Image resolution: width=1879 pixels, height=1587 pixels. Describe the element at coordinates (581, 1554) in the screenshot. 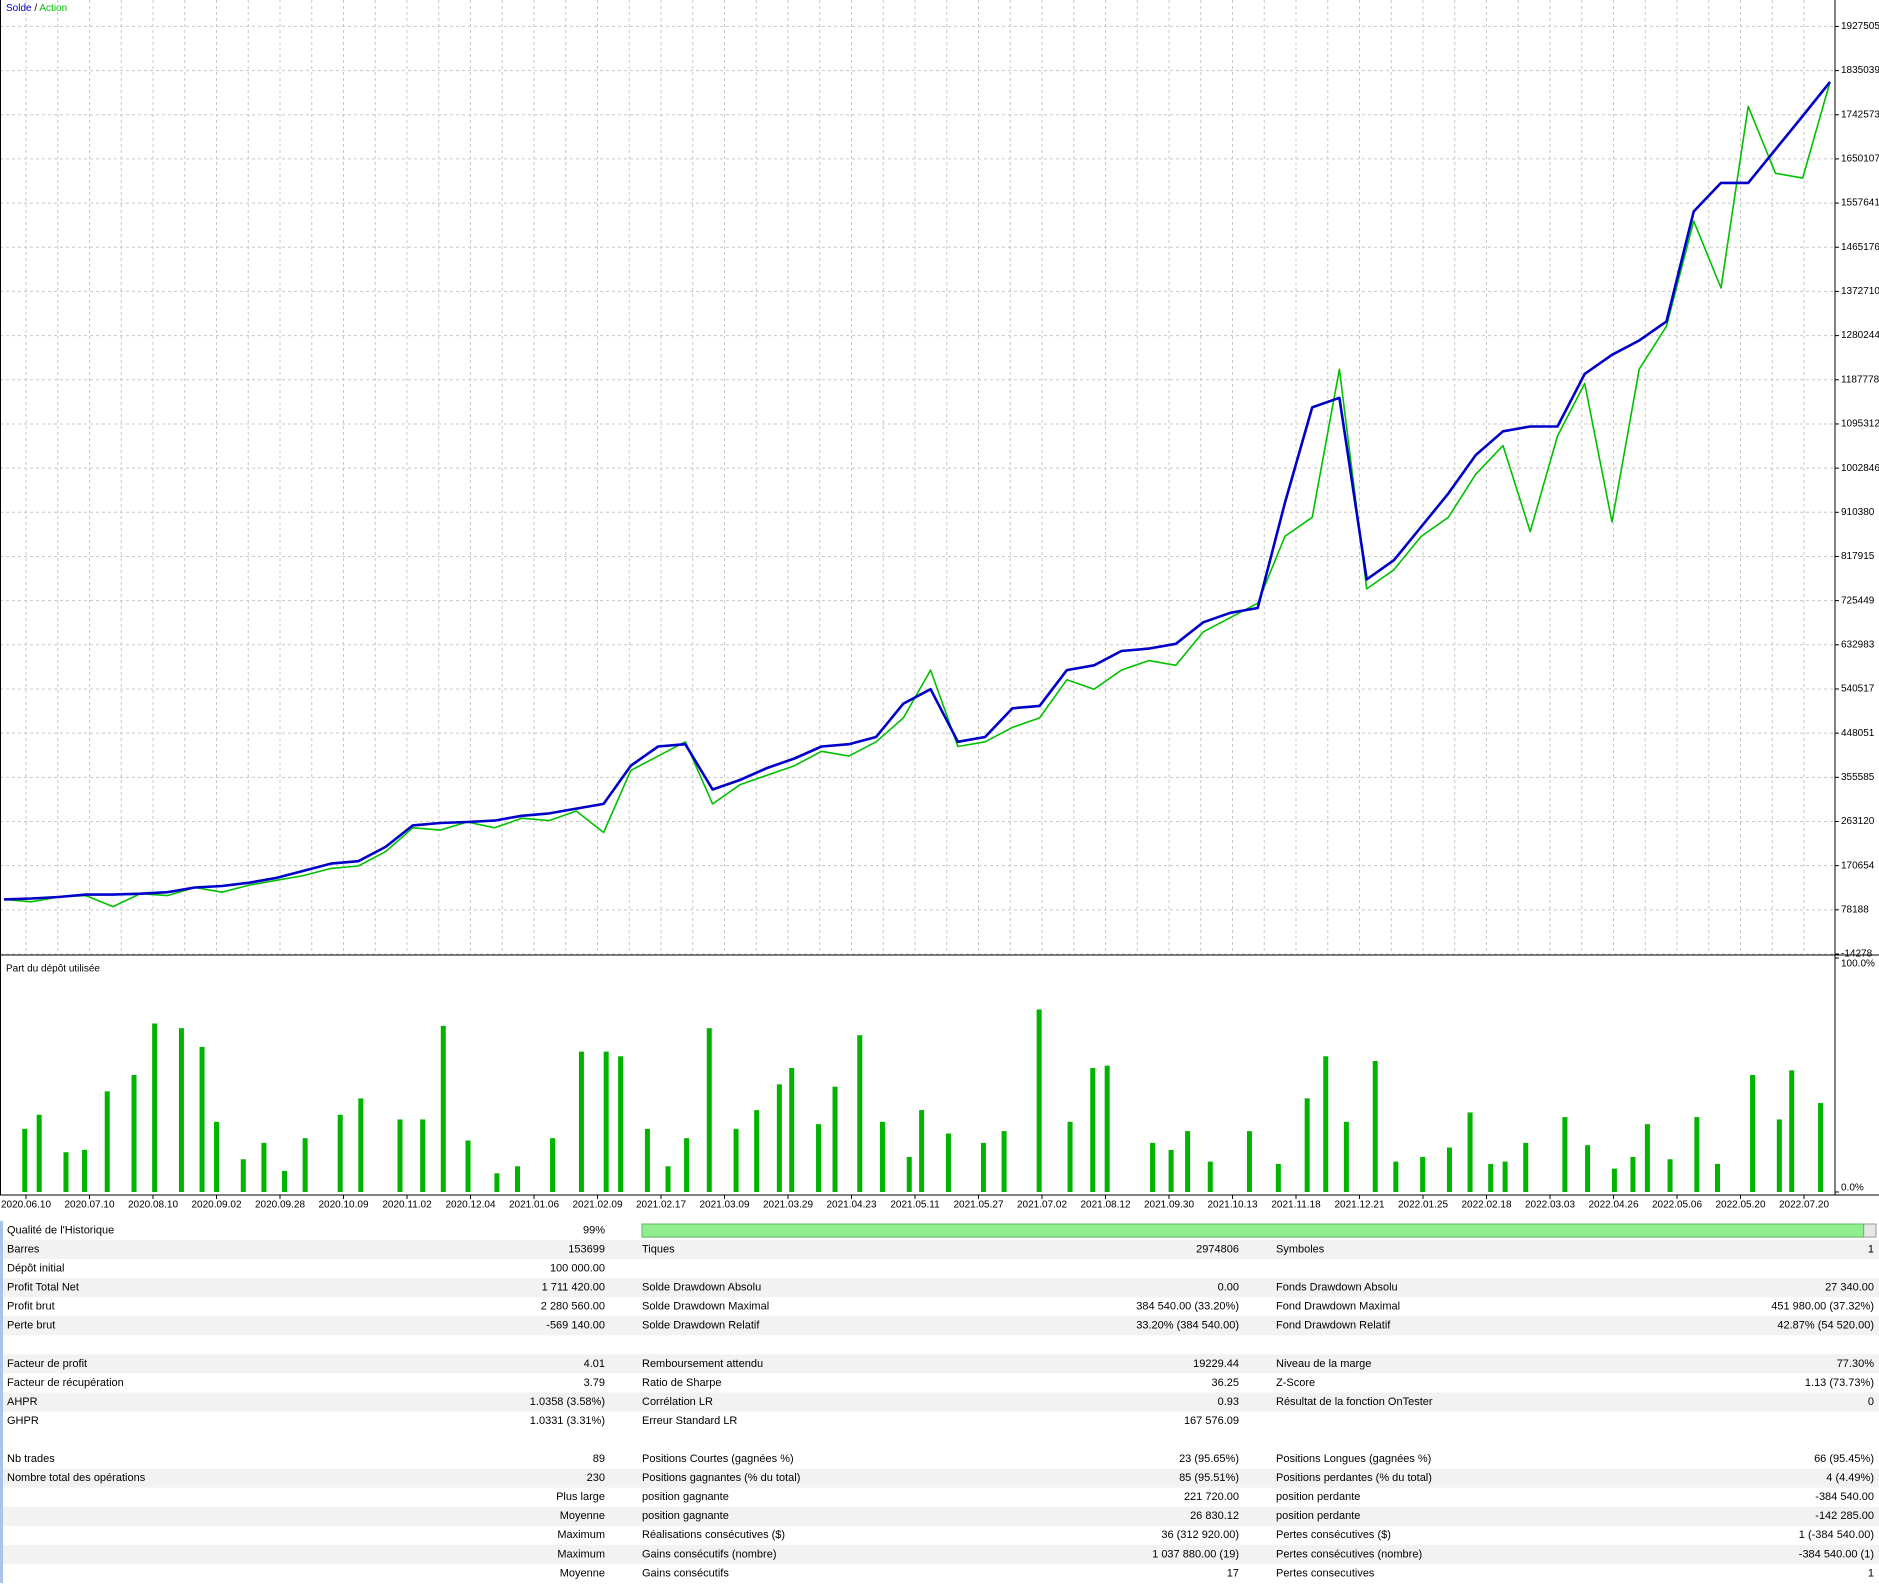

I see `table-cell: Maximum` at that location.